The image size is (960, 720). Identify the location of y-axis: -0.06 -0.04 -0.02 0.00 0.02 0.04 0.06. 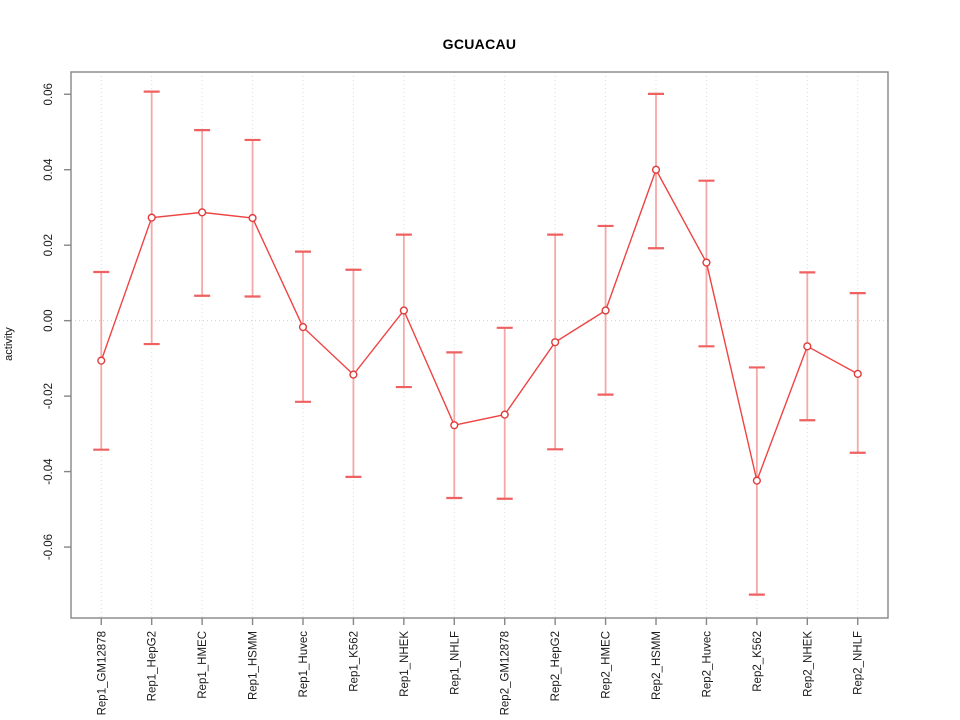
(57, 321).